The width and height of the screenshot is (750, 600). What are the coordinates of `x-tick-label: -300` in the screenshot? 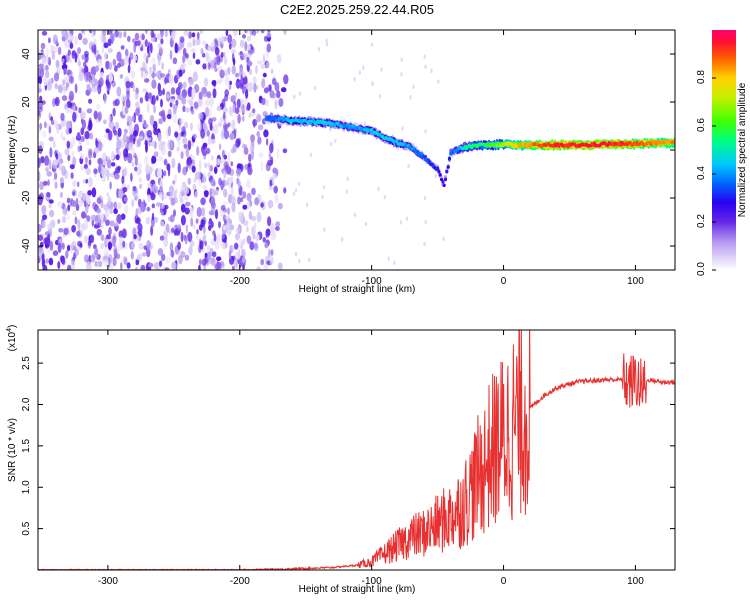 It's located at (108, 281).